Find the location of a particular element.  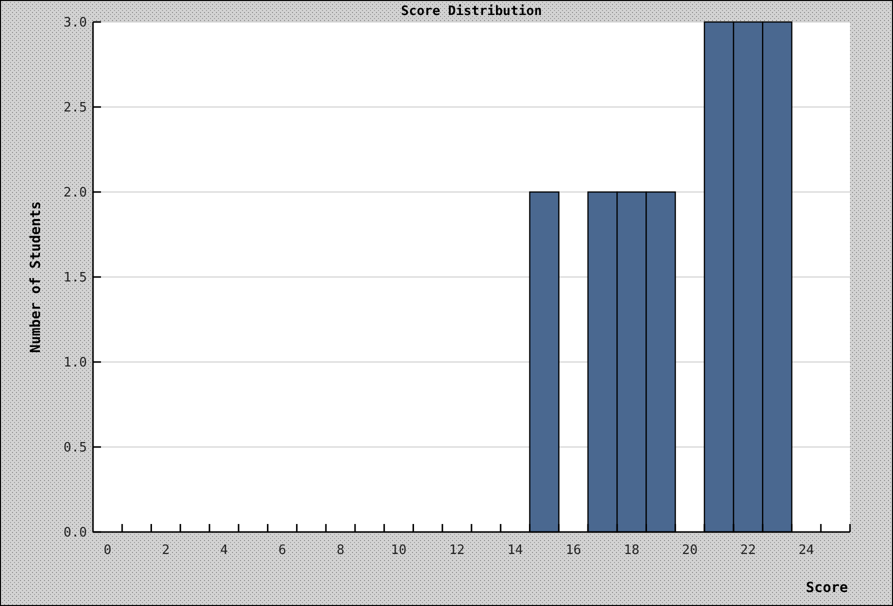

x-tick-label: 8 is located at coordinates (340, 550).